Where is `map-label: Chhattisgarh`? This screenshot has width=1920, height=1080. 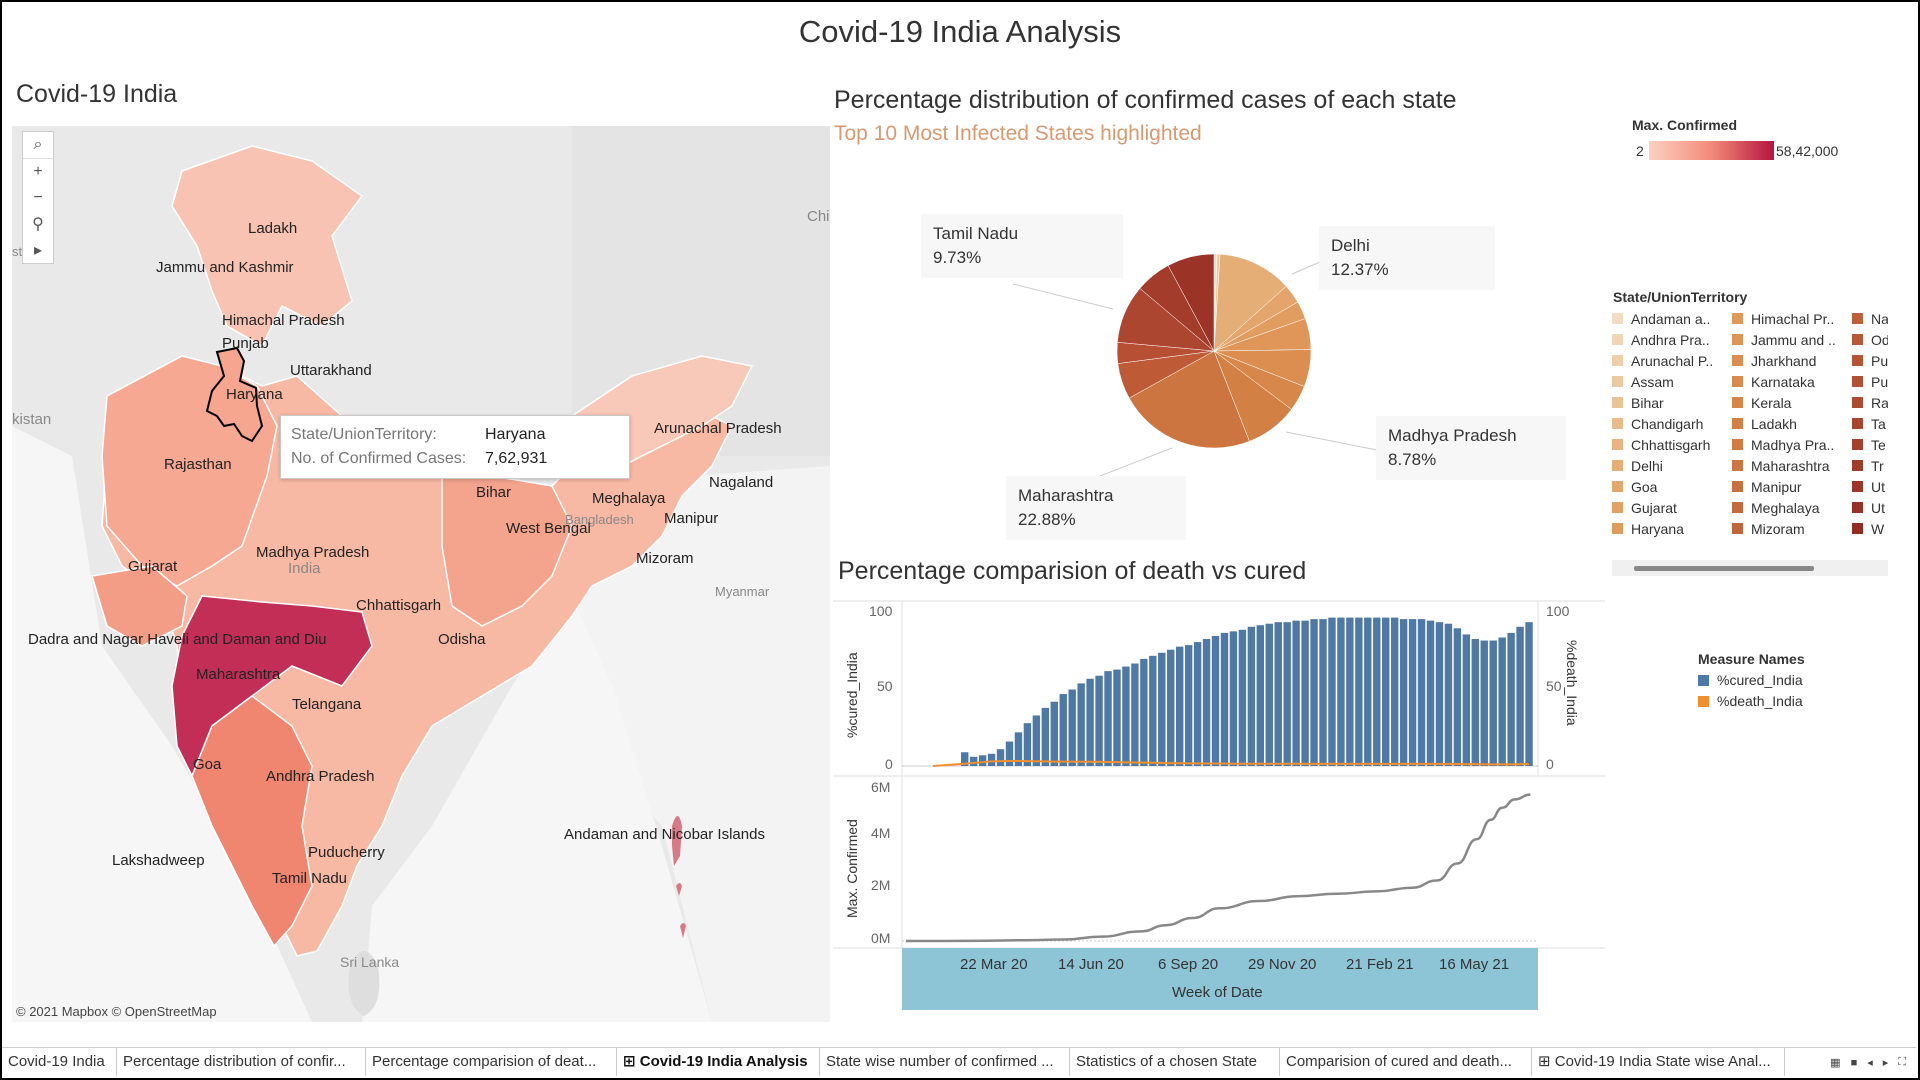
map-label: Chhattisgarh is located at coordinates (399, 605).